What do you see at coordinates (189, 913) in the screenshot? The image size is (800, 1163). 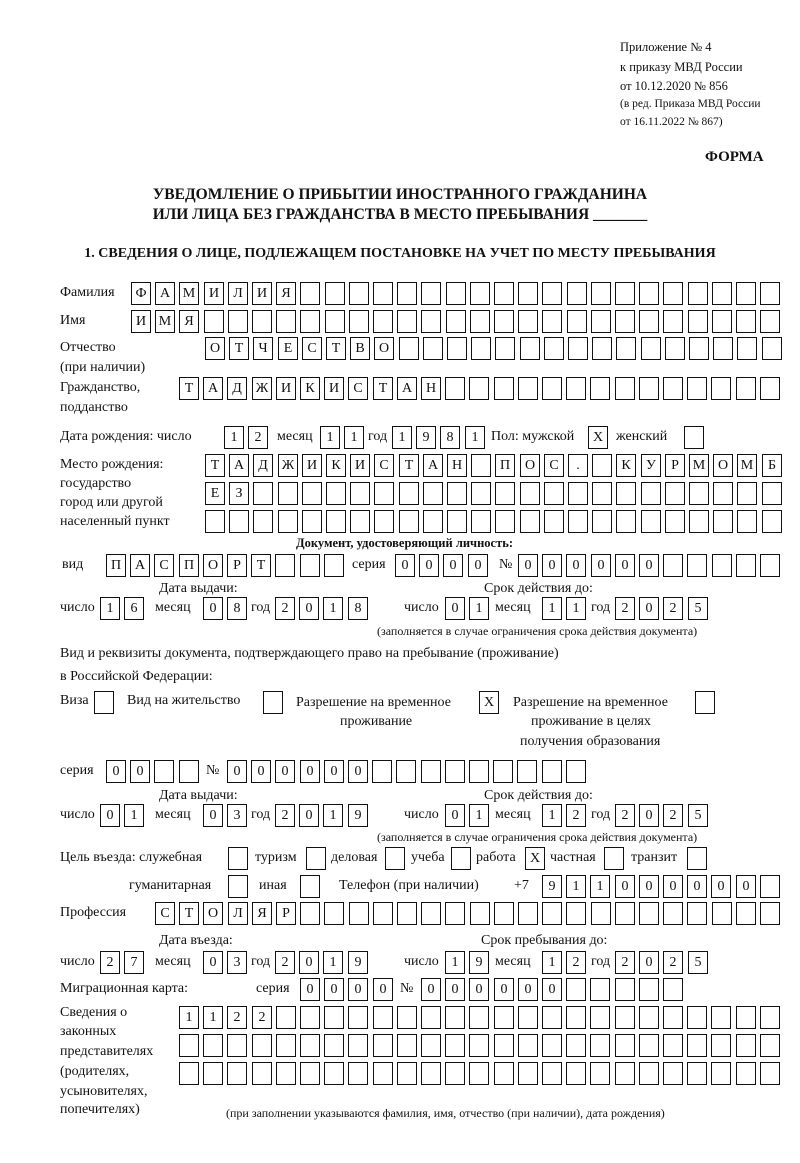 I see `char-cell: Т` at bounding box center [189, 913].